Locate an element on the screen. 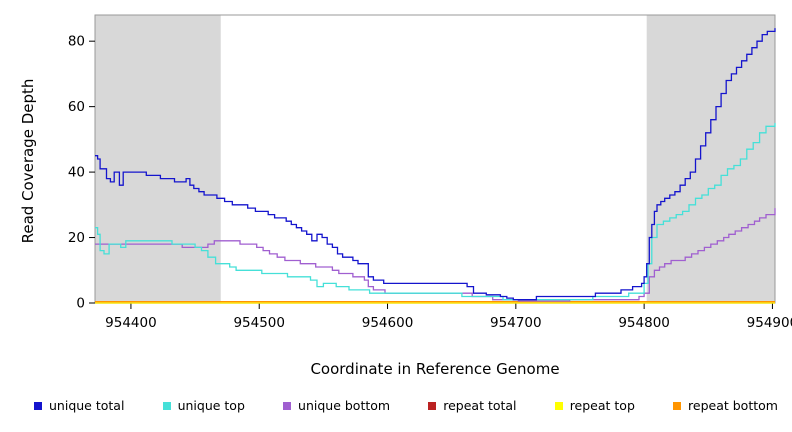 Image resolution: width=792 pixels, height=432 pixels. legend-item-unique-top: unique top is located at coordinates (203, 405).